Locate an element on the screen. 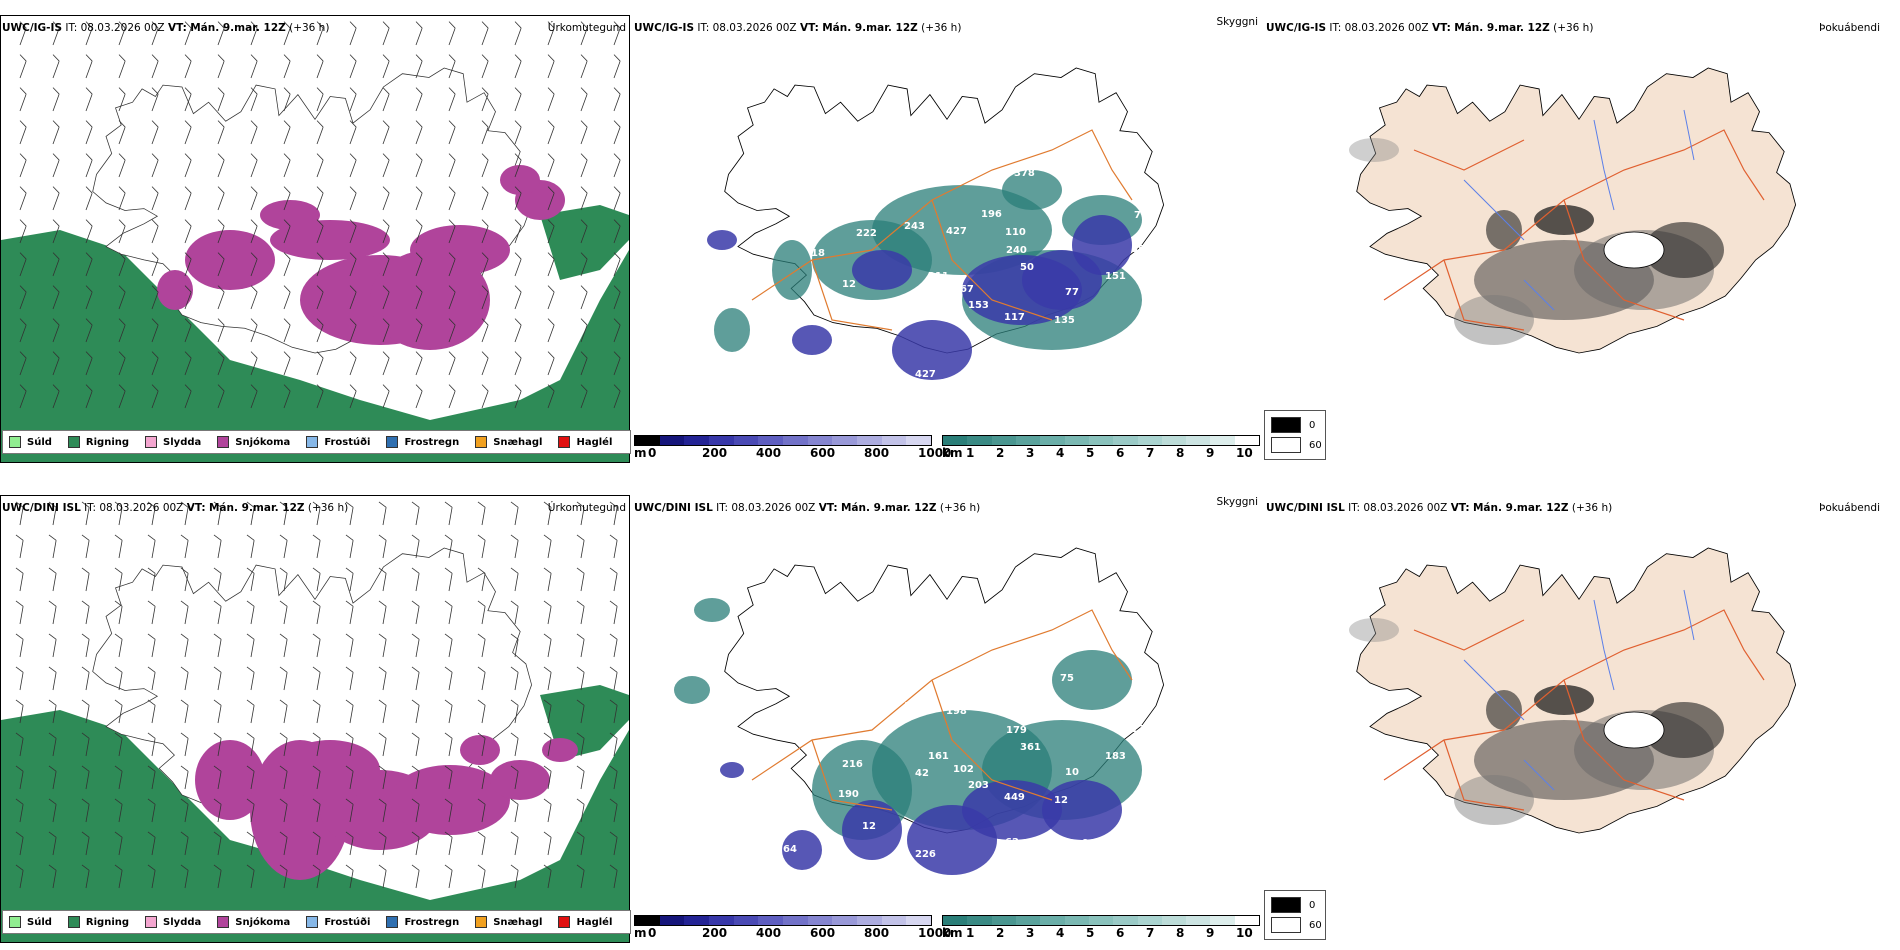 This screenshot has width=1900, height=950. colorbar-strip is located at coordinates (783, 920).